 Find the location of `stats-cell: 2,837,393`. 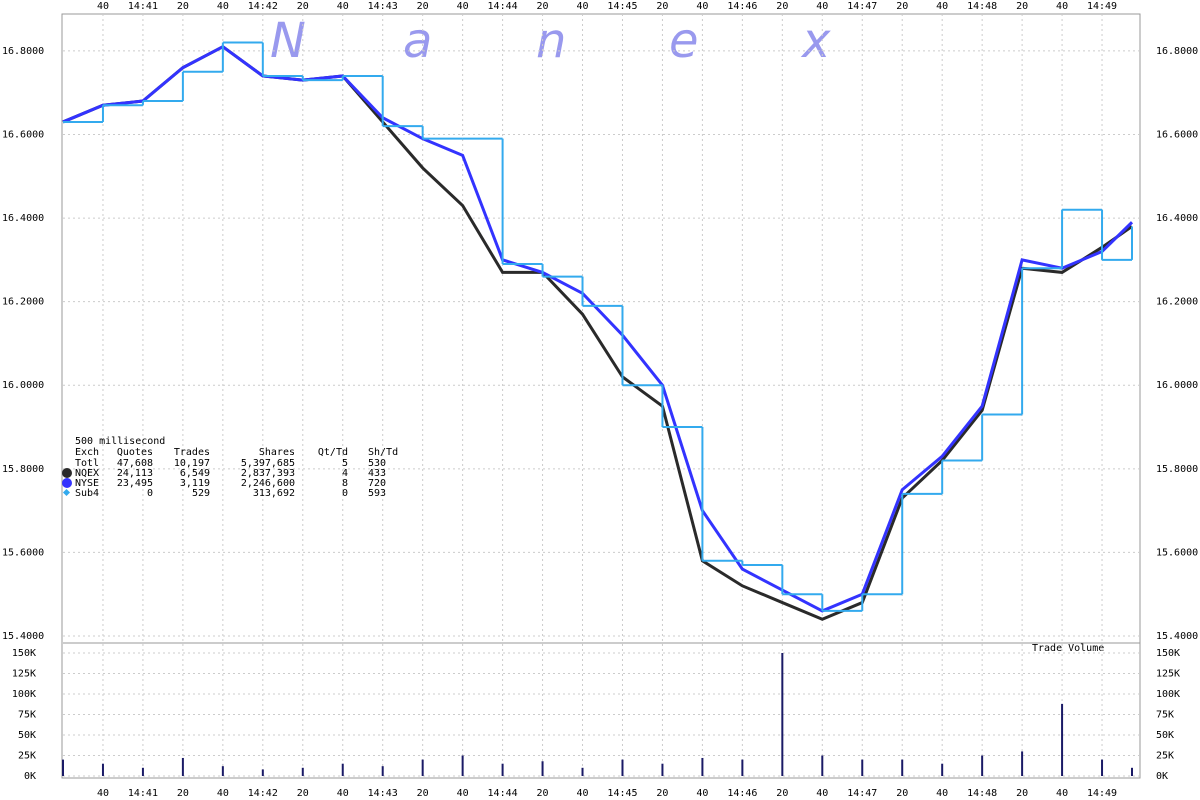

stats-cell: 2,837,393 is located at coordinates (268, 473).